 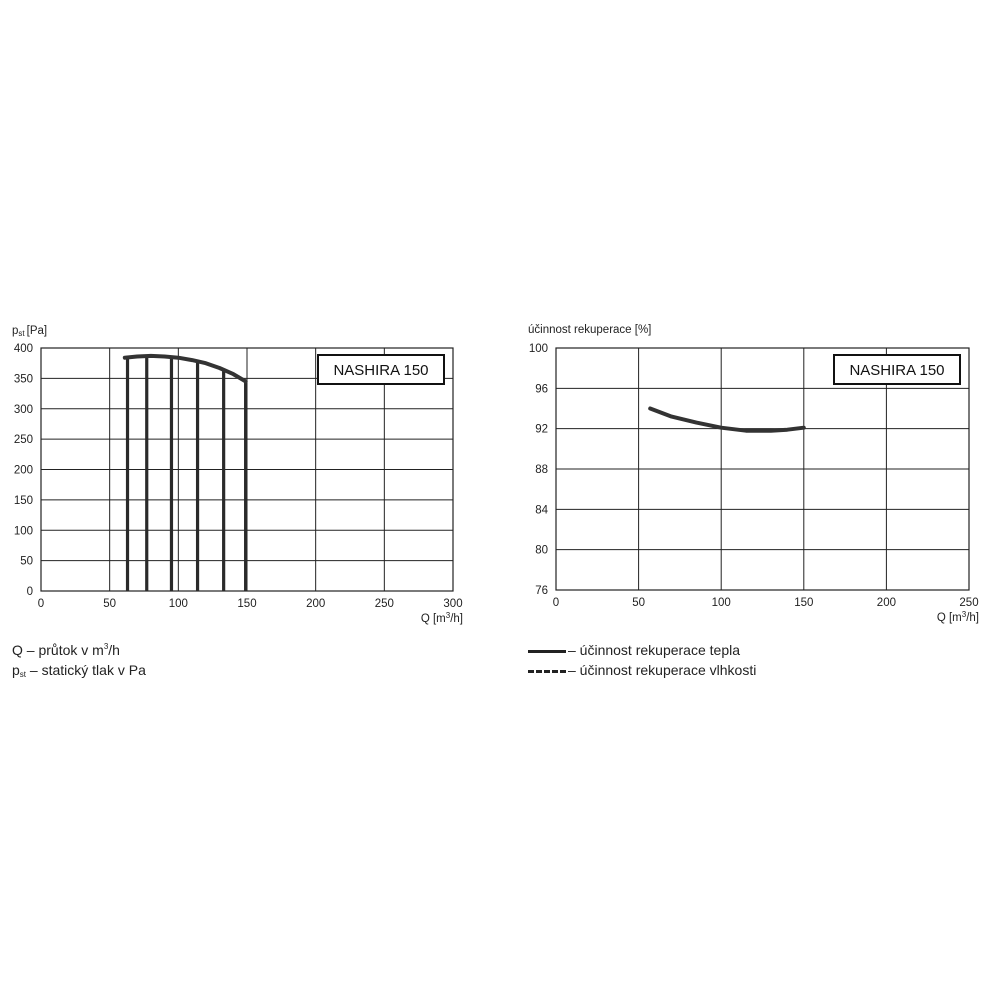 What do you see at coordinates (634, 650) in the screenshot?
I see `legend-heat: – účinnost rekuperace tepla` at bounding box center [634, 650].